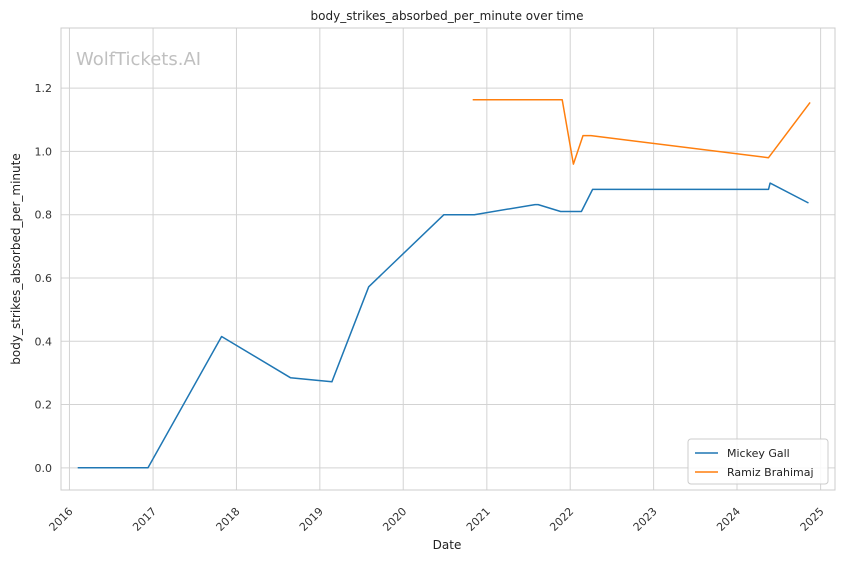 This screenshot has width=844, height=561. I want to click on y-tick-label: 1.0, so click(44, 151).